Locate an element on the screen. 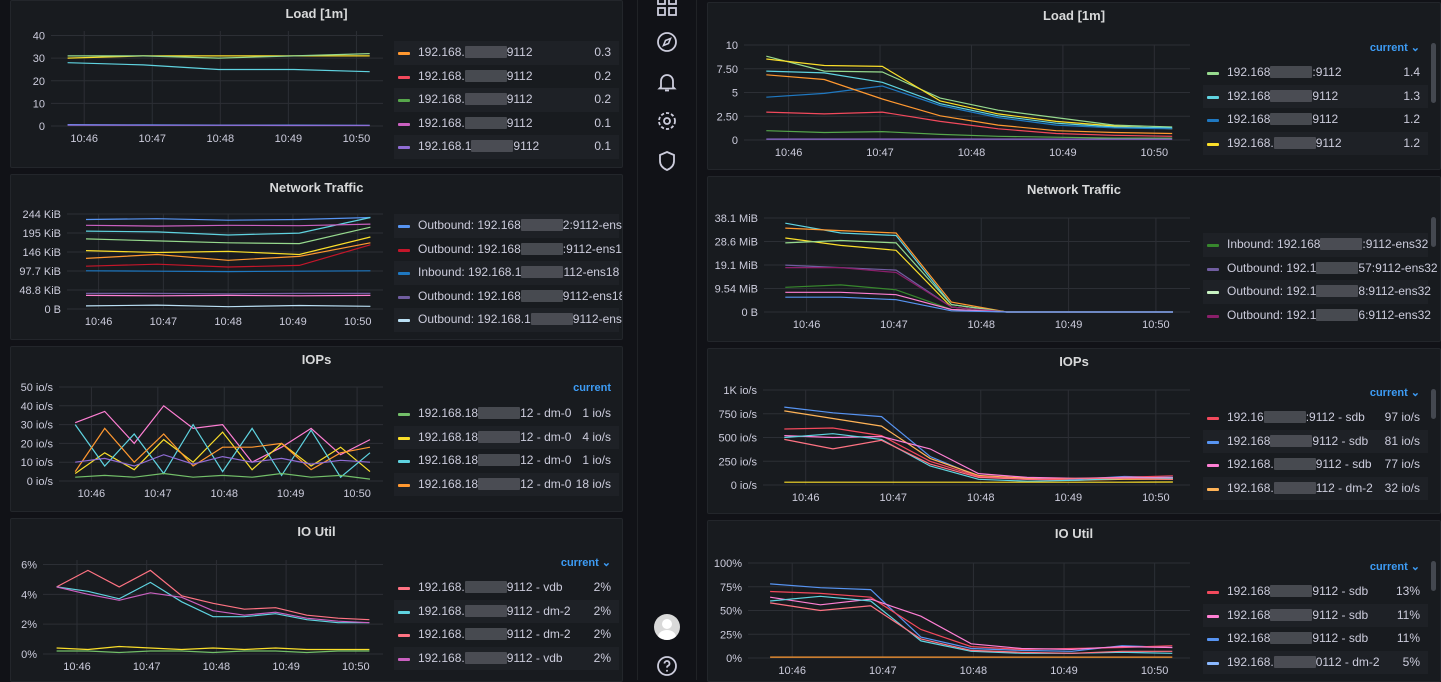 Image resolution: width=1441 pixels, height=682 pixels. legend-label-prefix: Inbound: 192.168 is located at coordinates (1273, 244).